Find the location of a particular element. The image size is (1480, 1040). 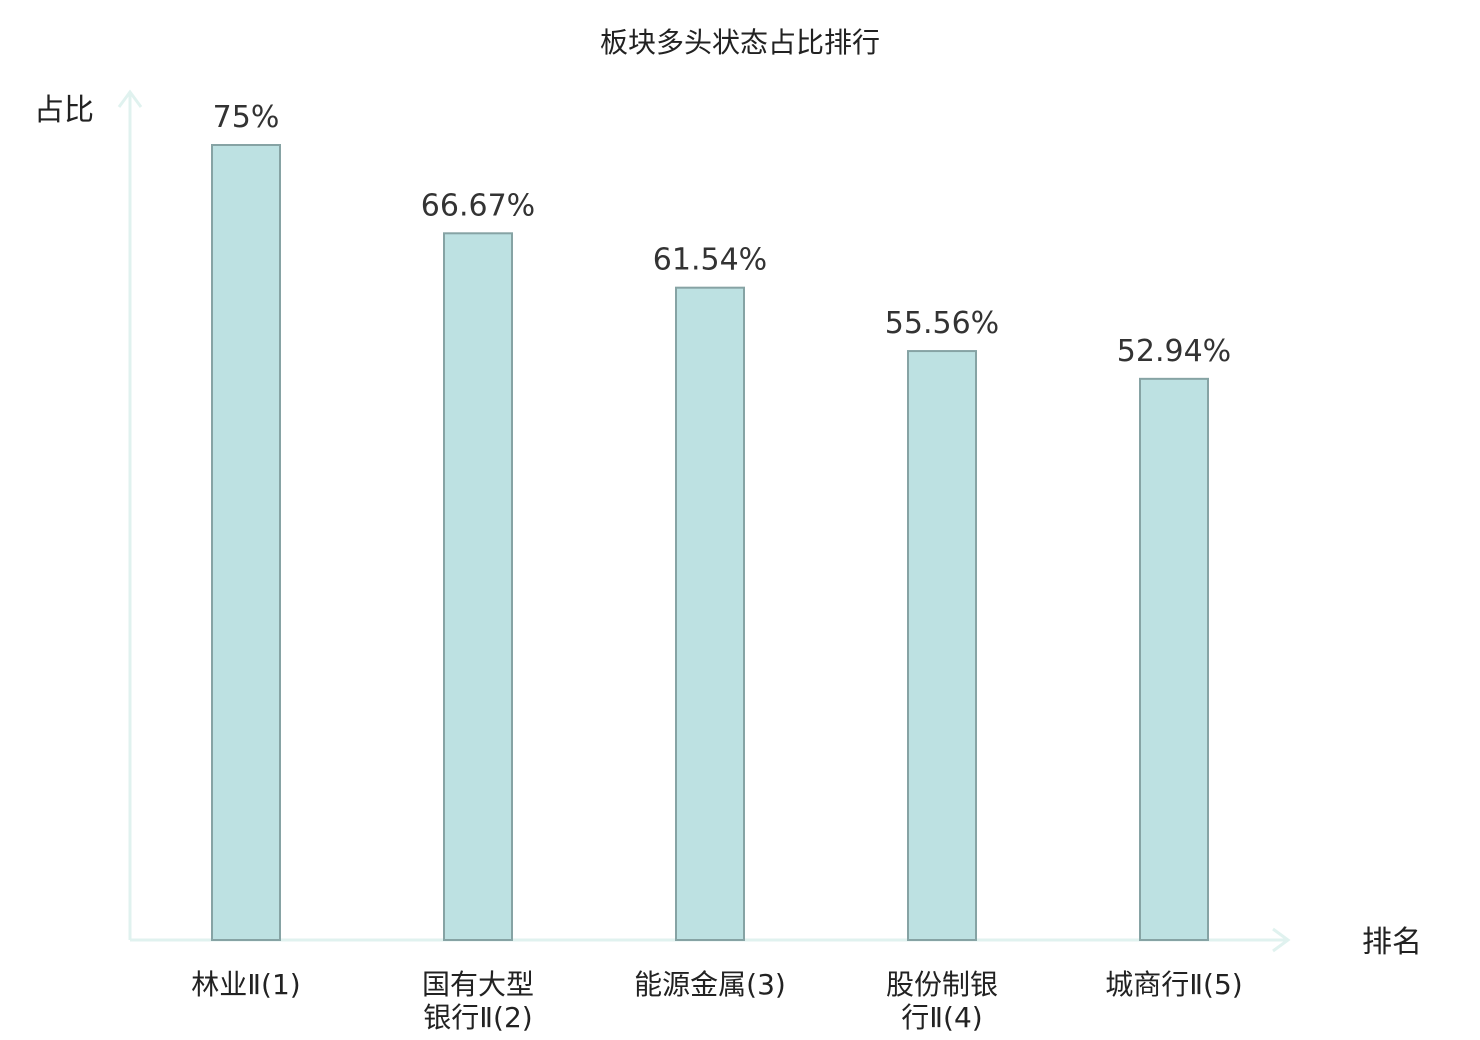

category-label-line: 林业Ⅱ(1) is located at coordinates (245, 984).